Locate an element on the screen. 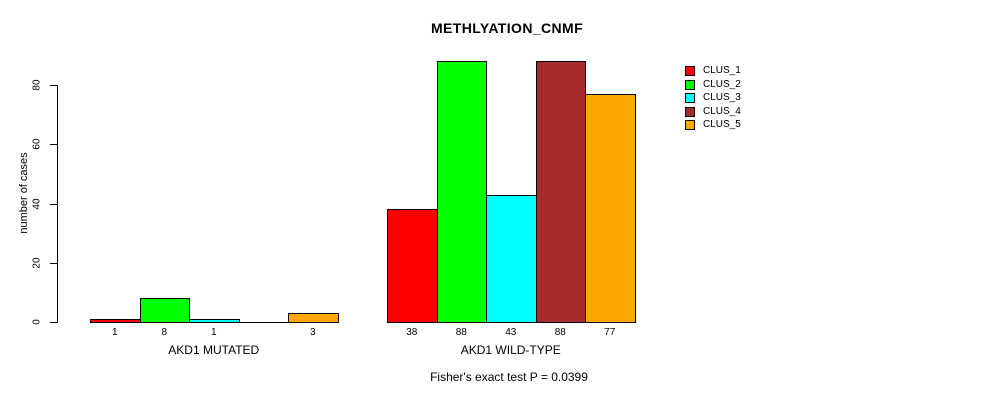 Image resolution: width=990 pixels, height=400 pixels. bar-value-label-akd1-mutated-clus_3: 1 is located at coordinates (213, 332).